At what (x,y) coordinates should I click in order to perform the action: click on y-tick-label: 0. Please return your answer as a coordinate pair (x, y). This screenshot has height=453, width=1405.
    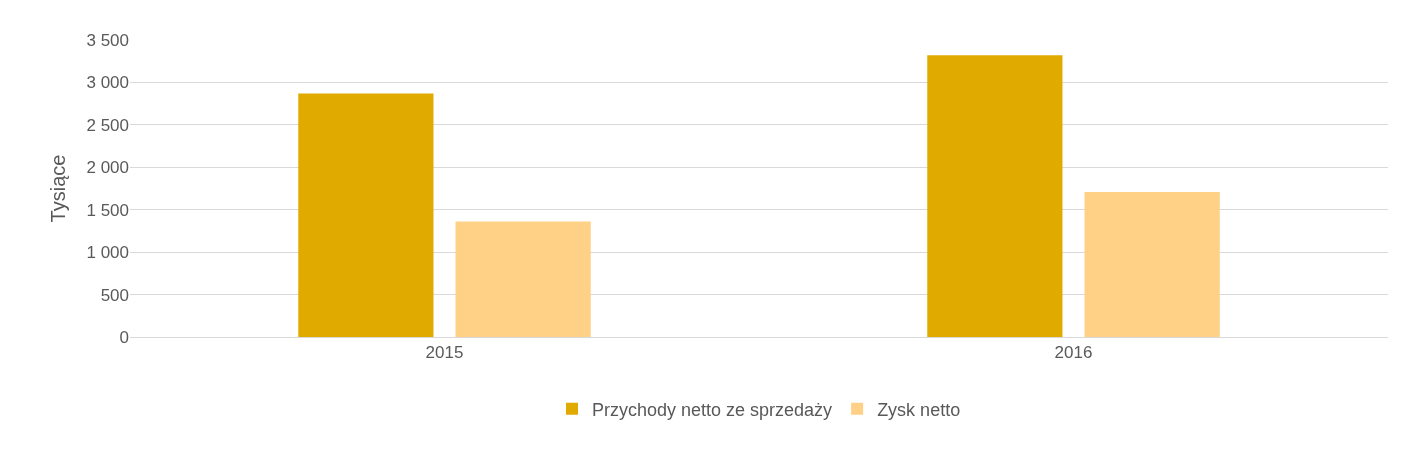
    Looking at the image, I should click on (124, 337).